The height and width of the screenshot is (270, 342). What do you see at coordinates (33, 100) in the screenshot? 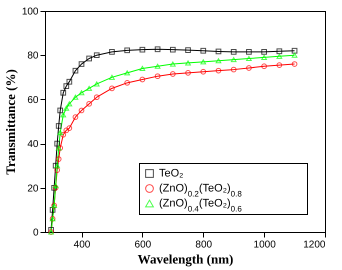
I see `y-tick-label: 60` at bounding box center [33, 100].